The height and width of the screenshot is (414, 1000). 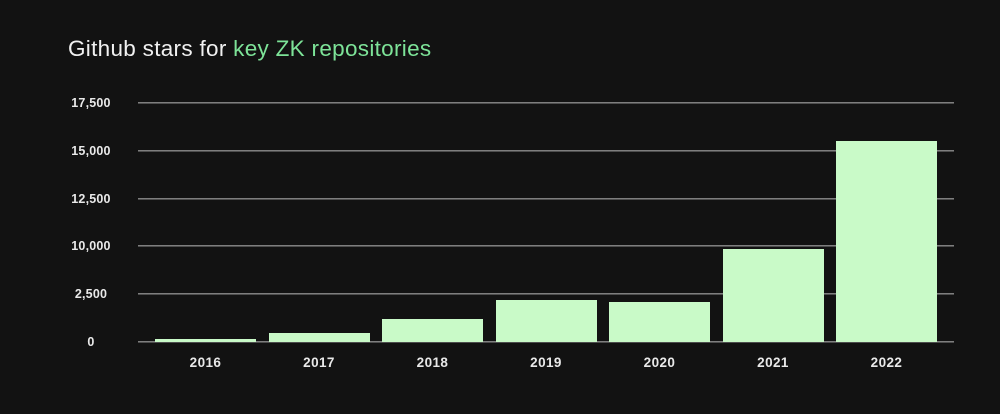 I want to click on bar-2020, so click(x=659, y=321).